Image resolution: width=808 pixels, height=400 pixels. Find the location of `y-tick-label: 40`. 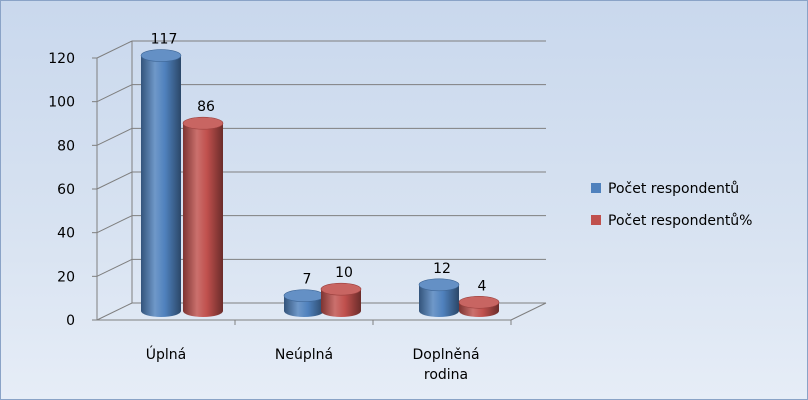

y-tick-label: 40 is located at coordinates (66, 234).